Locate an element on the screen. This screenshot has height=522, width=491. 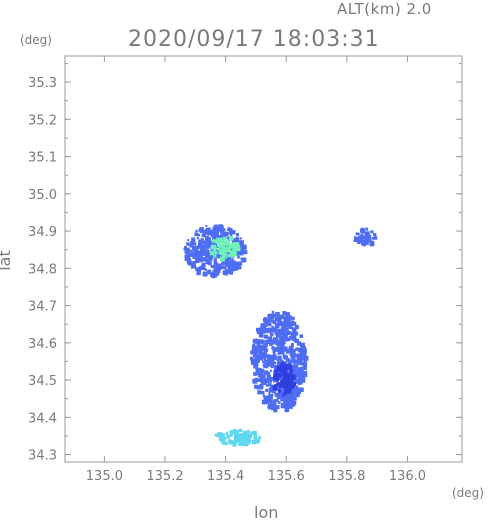
y-tick-label: 34.3 is located at coordinates (42, 456).